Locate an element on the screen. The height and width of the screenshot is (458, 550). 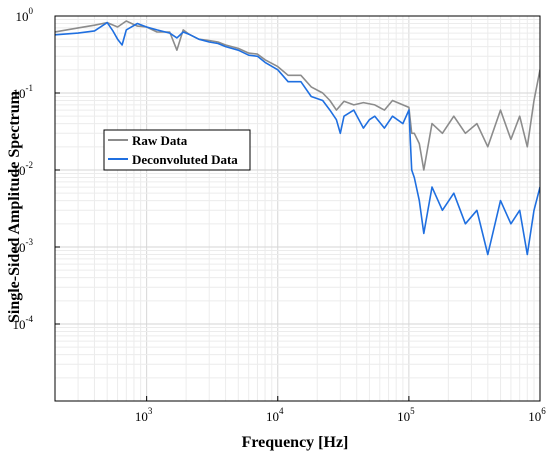
legend-label-deconvoluted: Deconvoluted Data is located at coordinates (185, 159).